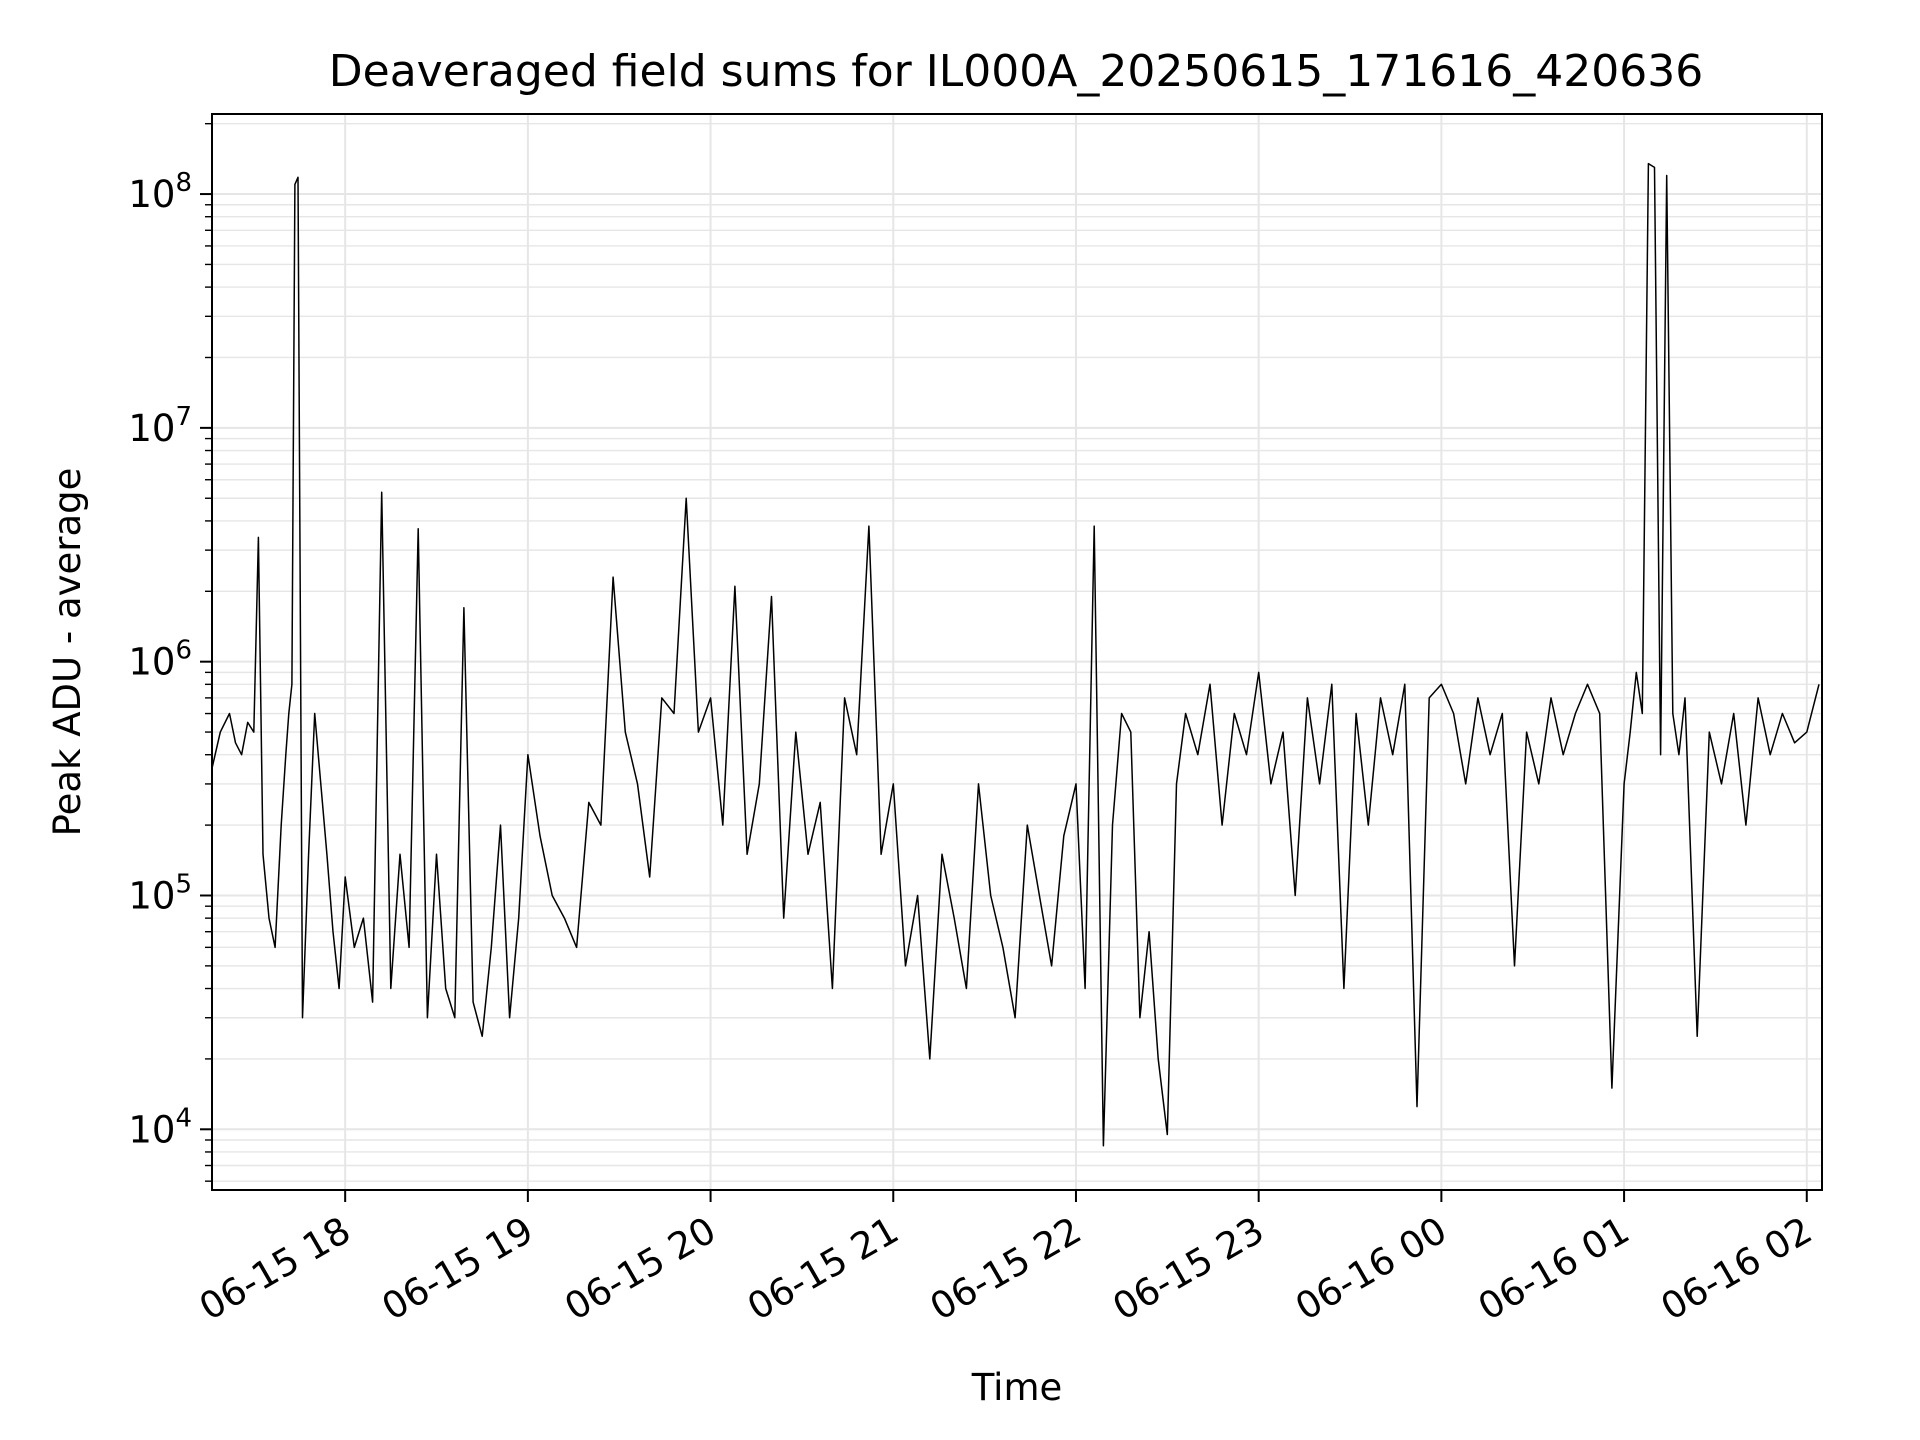 This screenshot has width=1920, height=1440. What do you see at coordinates (160, 1127) in the screenshot?
I see `y-tick-label: 104` at bounding box center [160, 1127].